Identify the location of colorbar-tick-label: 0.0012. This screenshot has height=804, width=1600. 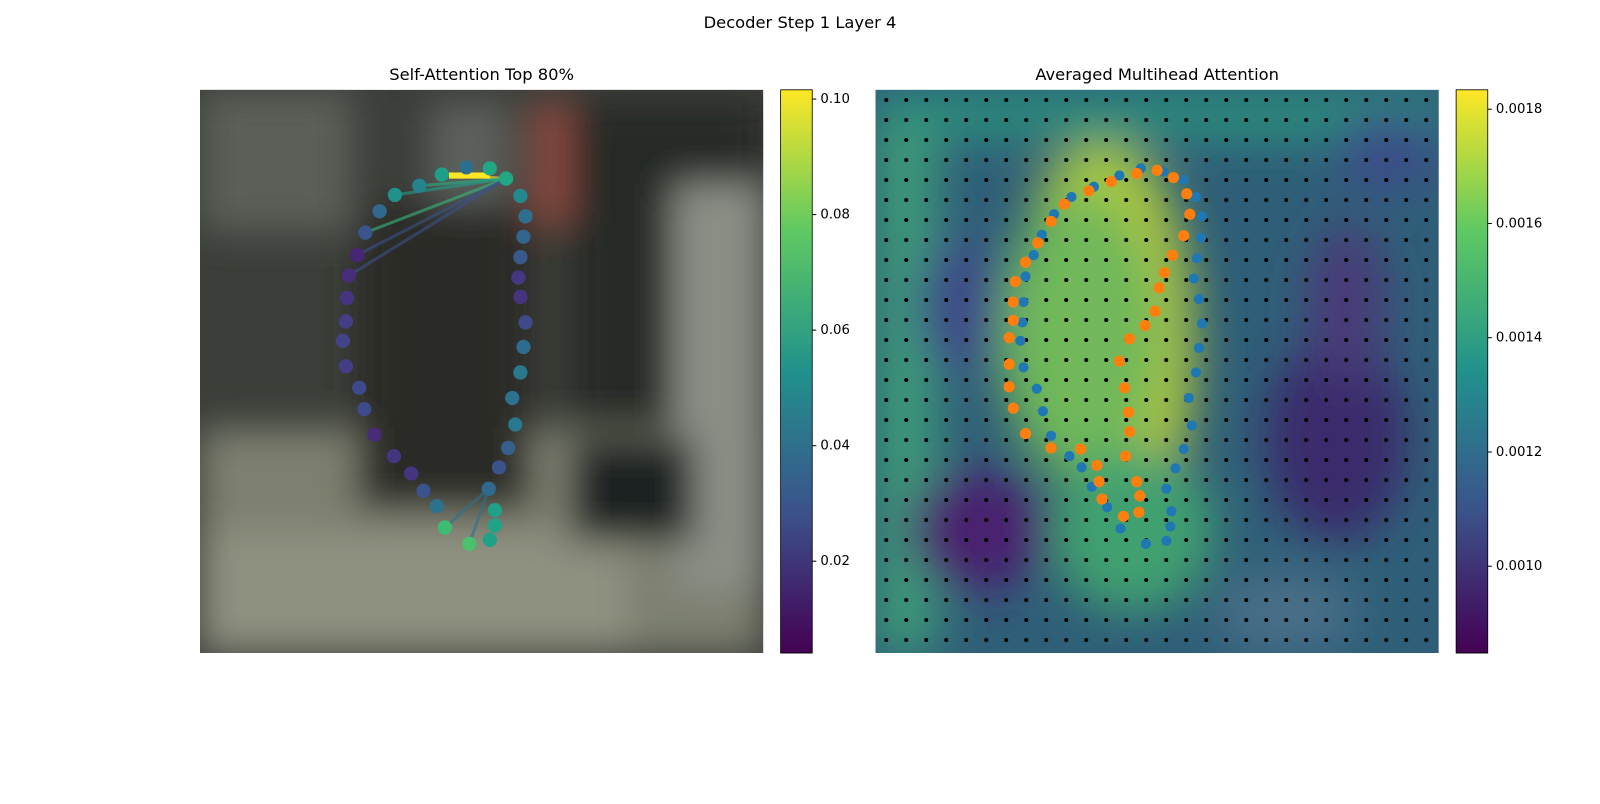
(1519, 452).